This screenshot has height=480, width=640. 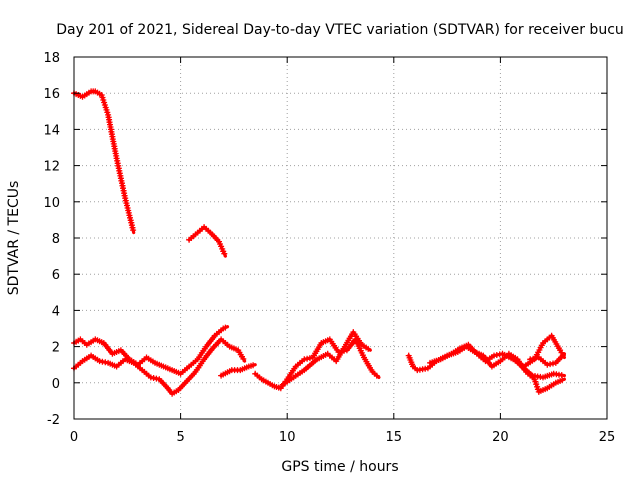 I want to click on x-tick-label: 10, so click(x=287, y=437).